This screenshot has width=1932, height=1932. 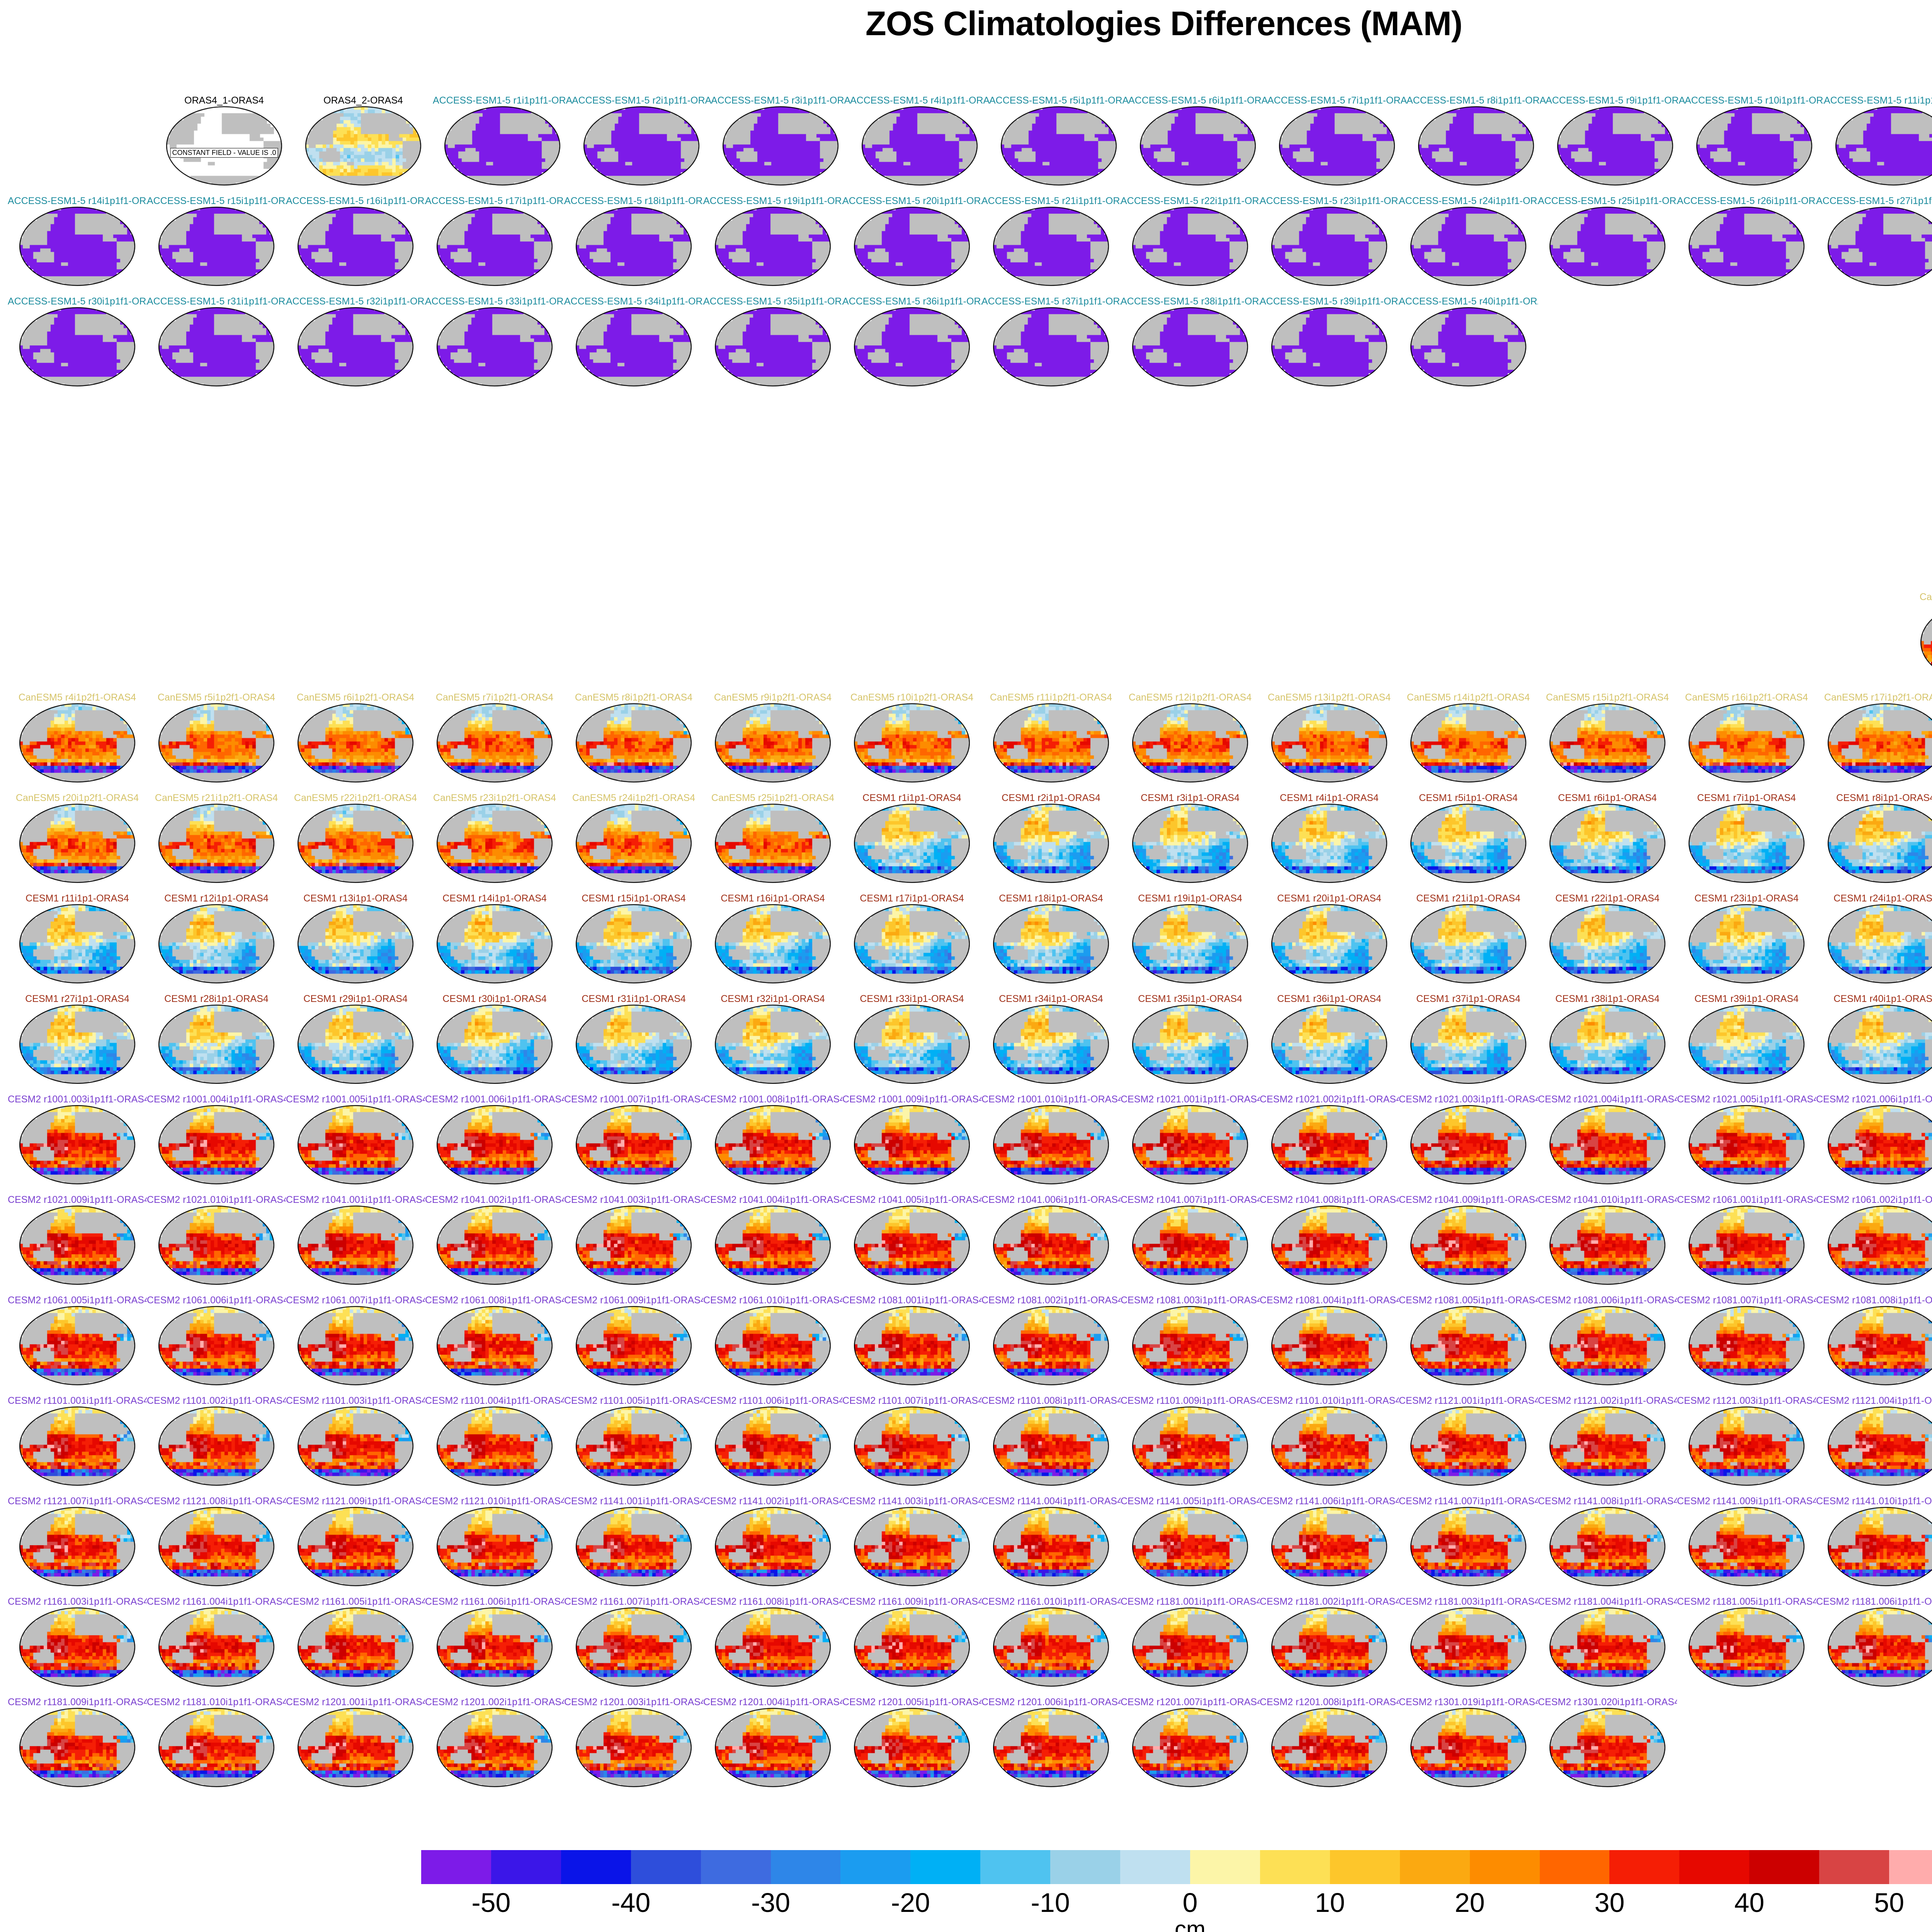 I want to click on map-panel-label: CESM1 r32i1p1-ORAS4, so click(x=773, y=999).